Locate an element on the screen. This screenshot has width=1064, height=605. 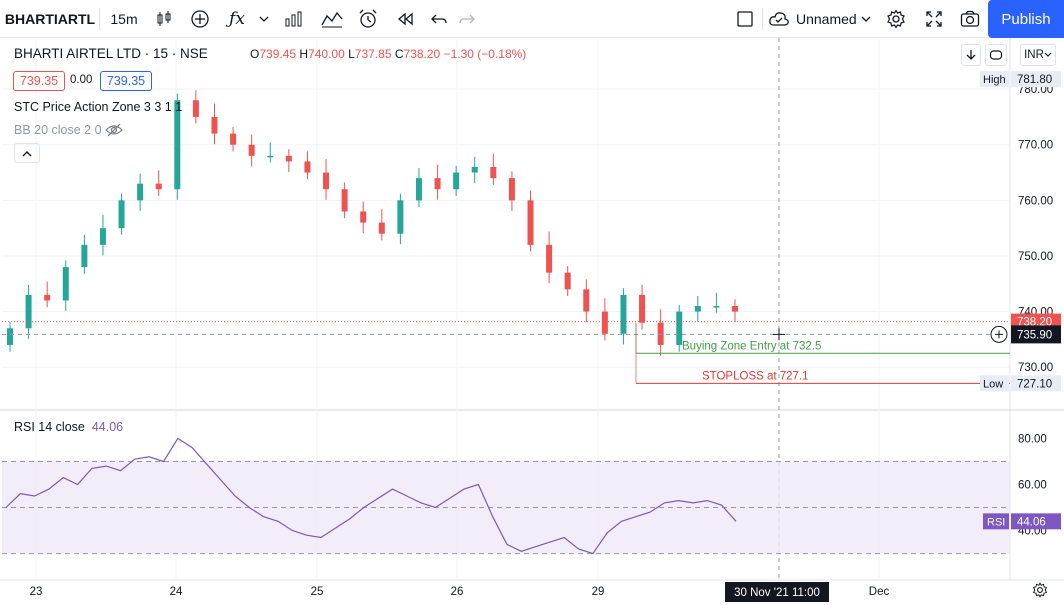
buy-zone-label: Buying Zone Entry at 732.5 is located at coordinates (751, 346).